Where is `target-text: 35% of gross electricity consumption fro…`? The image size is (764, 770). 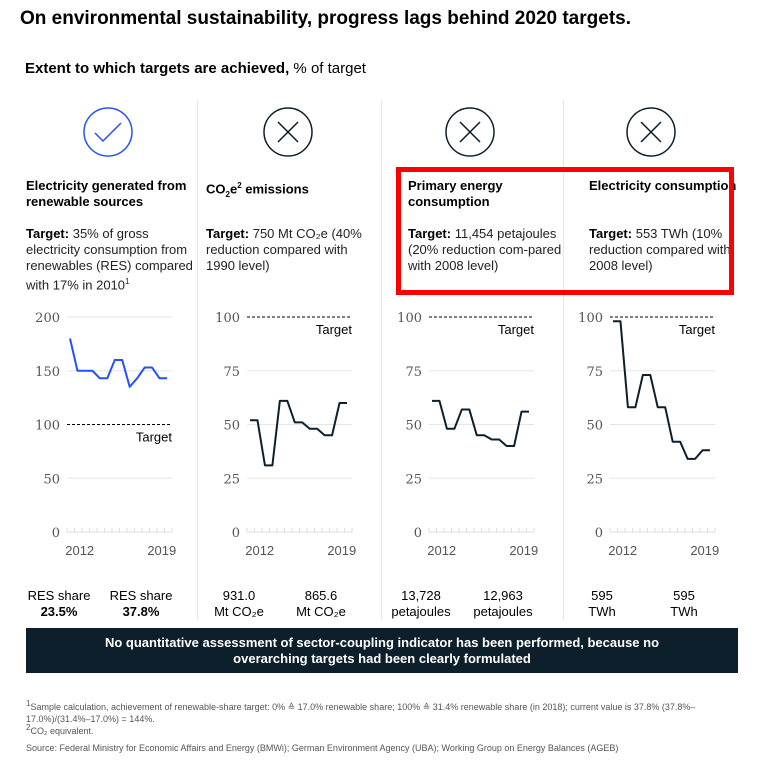
target-text: 35% of gross electricity consumption fro… is located at coordinates (109, 259).